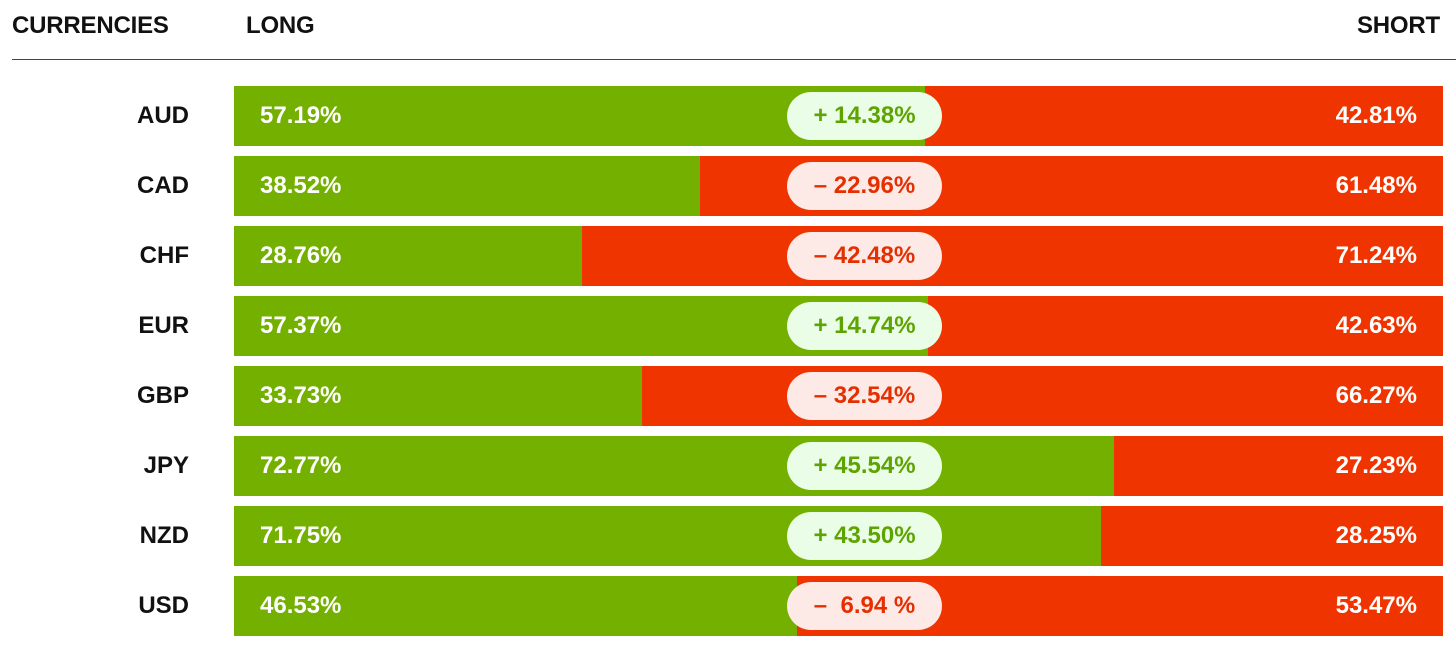 The width and height of the screenshot is (1456, 645). I want to click on net-change-badge: + 43.50%, so click(864, 536).